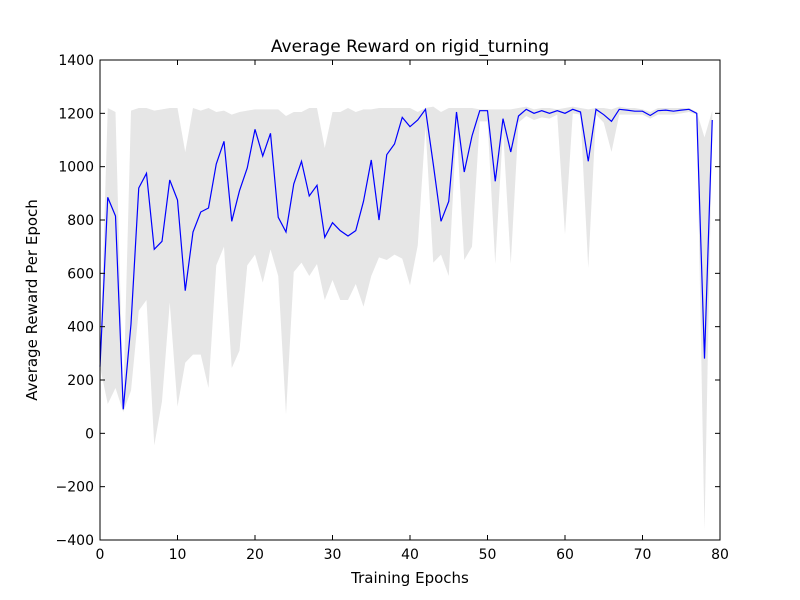  I want to click on y-tick-label: 600, so click(80, 274).